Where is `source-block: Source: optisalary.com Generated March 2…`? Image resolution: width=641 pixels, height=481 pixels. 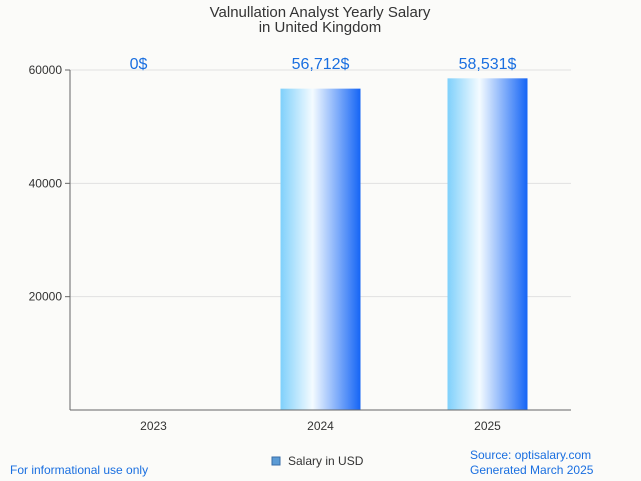 source-block: Source: optisalary.com Generated March 2… is located at coordinates (531, 463).